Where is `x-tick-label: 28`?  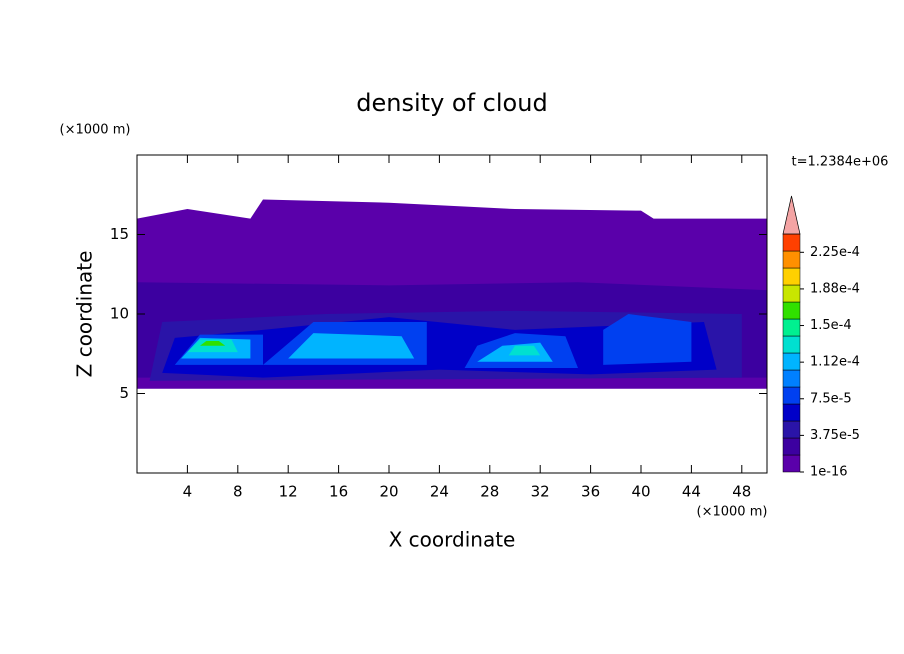 x-tick-label: 28 is located at coordinates (489, 492).